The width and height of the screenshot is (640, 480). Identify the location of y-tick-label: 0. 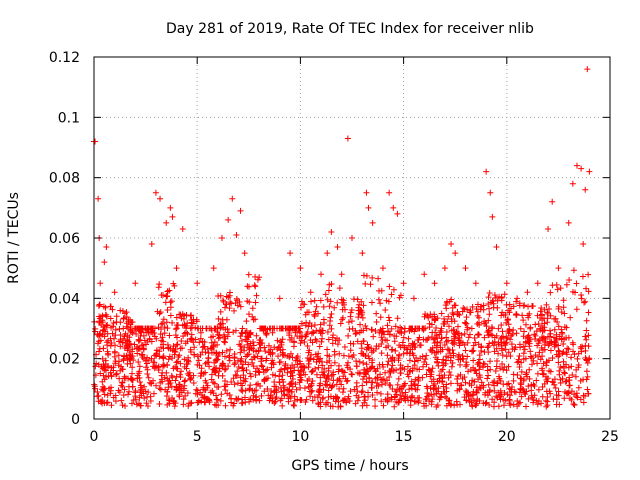
(75, 420).